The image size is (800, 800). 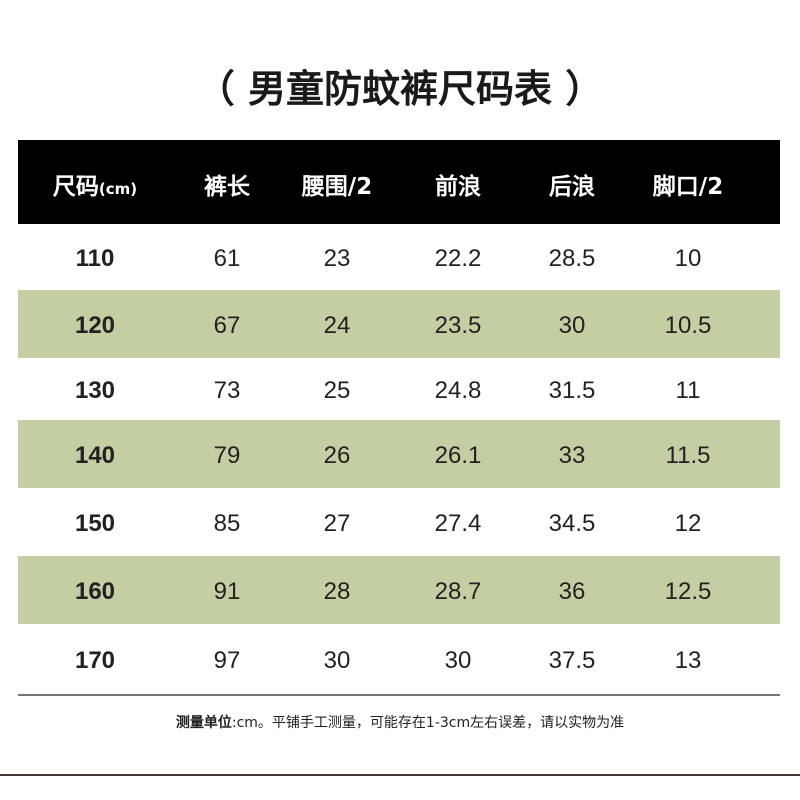 What do you see at coordinates (337, 523) in the screenshot?
I see `table-cell: 27` at bounding box center [337, 523].